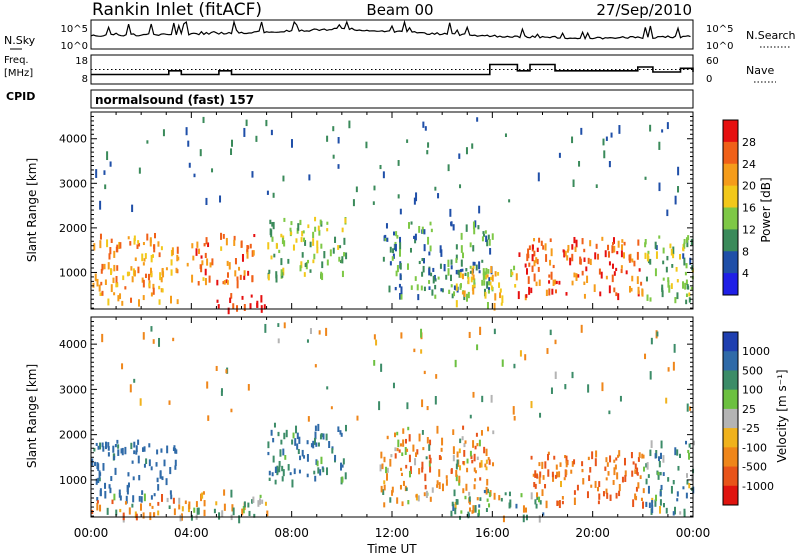  I want to click on cpid-frame, so click(392, 99).